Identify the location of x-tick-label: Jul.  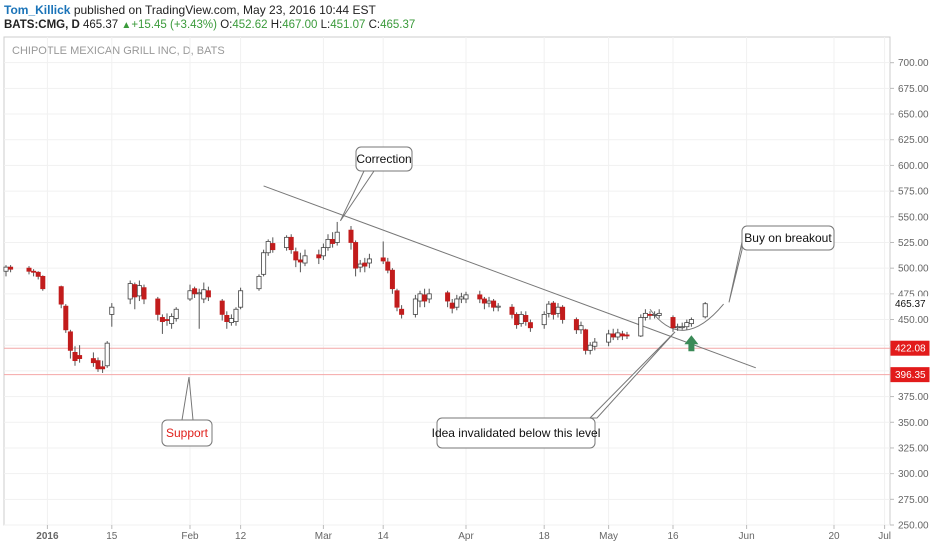
(884, 536).